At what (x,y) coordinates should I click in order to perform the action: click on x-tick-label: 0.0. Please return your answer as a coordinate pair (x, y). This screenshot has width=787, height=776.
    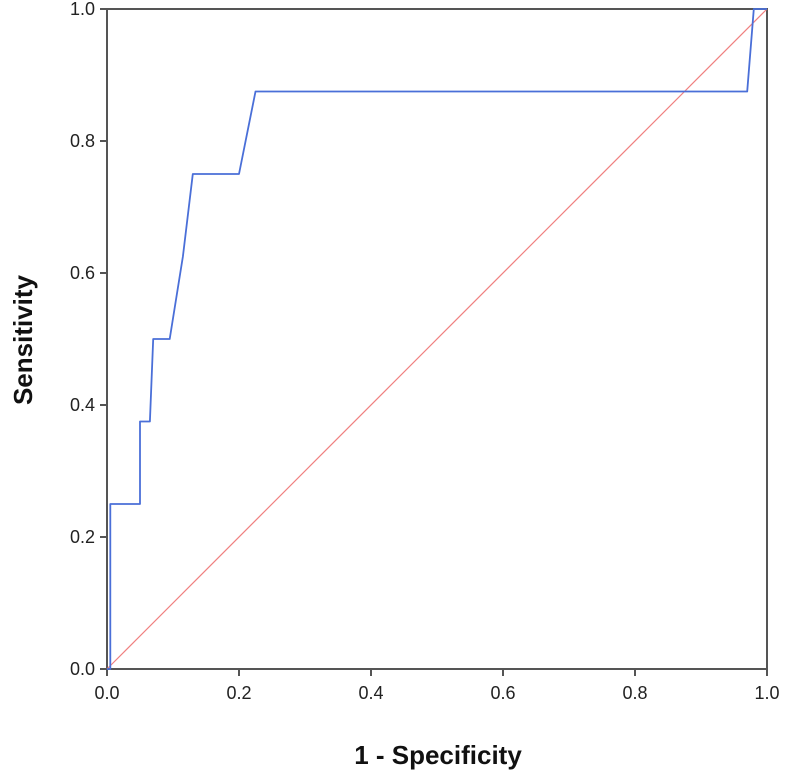
    Looking at the image, I should click on (106, 693).